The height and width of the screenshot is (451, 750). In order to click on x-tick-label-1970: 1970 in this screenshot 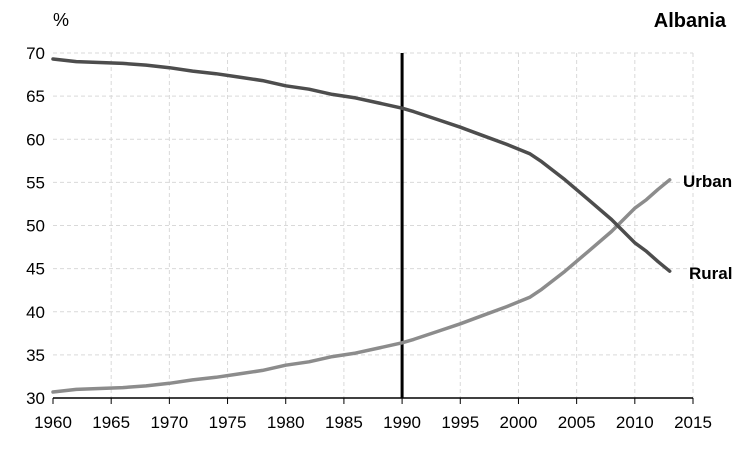, I will do `click(169, 422)`.